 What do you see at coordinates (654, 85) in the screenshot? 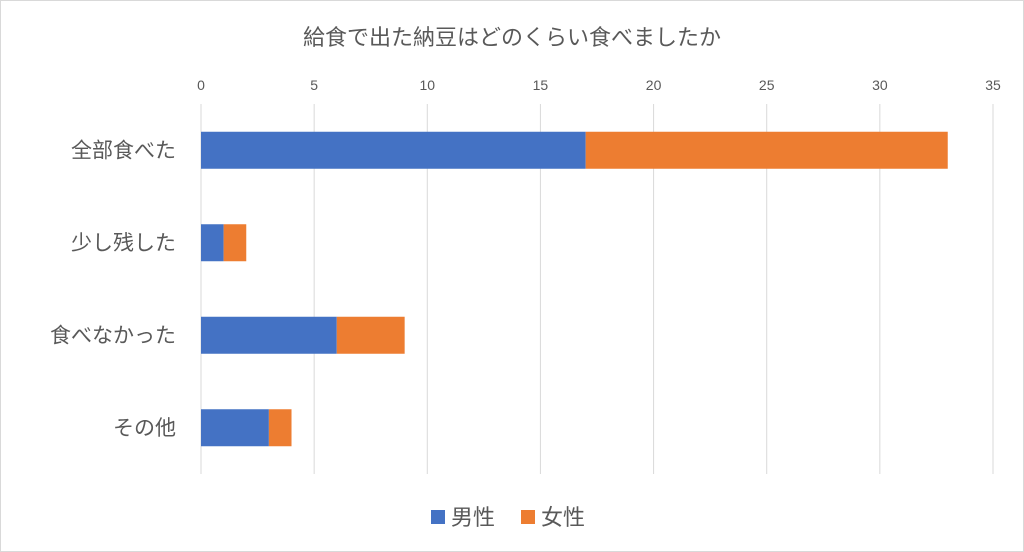
I see `x-tick-label-20: 20` at bounding box center [654, 85].